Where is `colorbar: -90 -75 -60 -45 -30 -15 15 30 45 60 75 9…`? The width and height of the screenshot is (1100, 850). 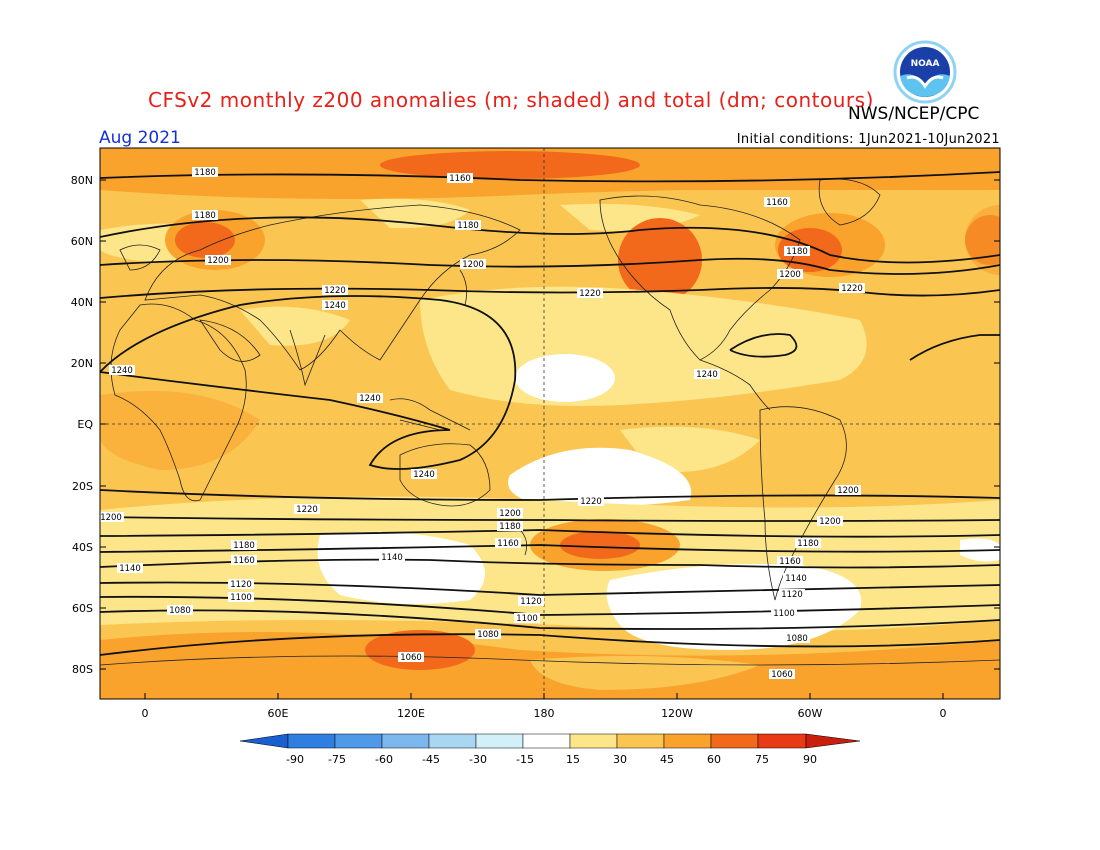 colorbar: -90 -75 -60 -45 -30 -15 15 30 45 60 75 9… is located at coordinates (550, 749).